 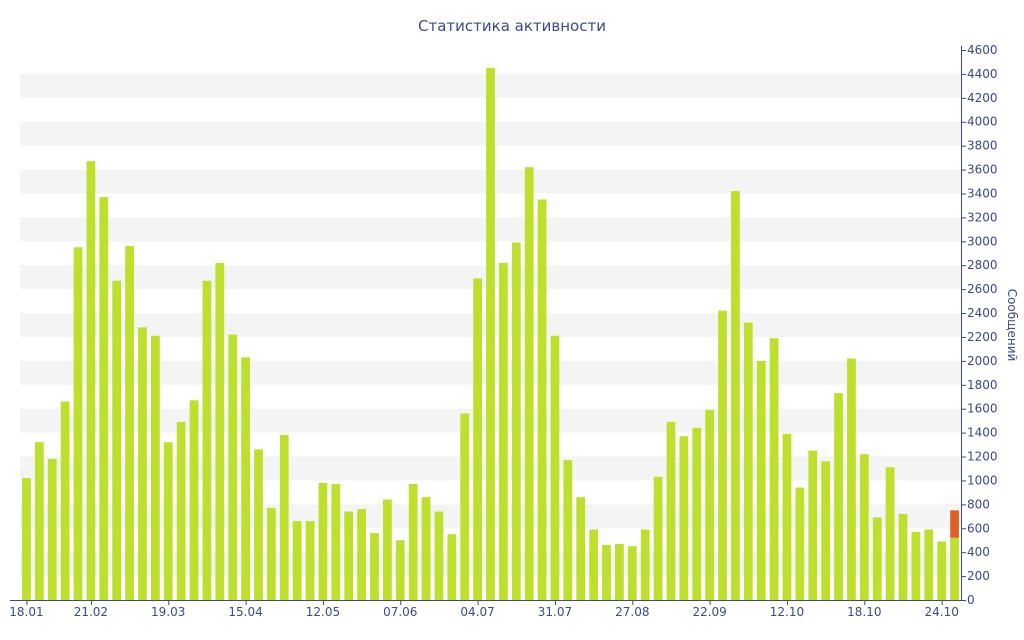 What do you see at coordinates (864, 612) in the screenshot?
I see `x-tick-label: 18.10` at bounding box center [864, 612].